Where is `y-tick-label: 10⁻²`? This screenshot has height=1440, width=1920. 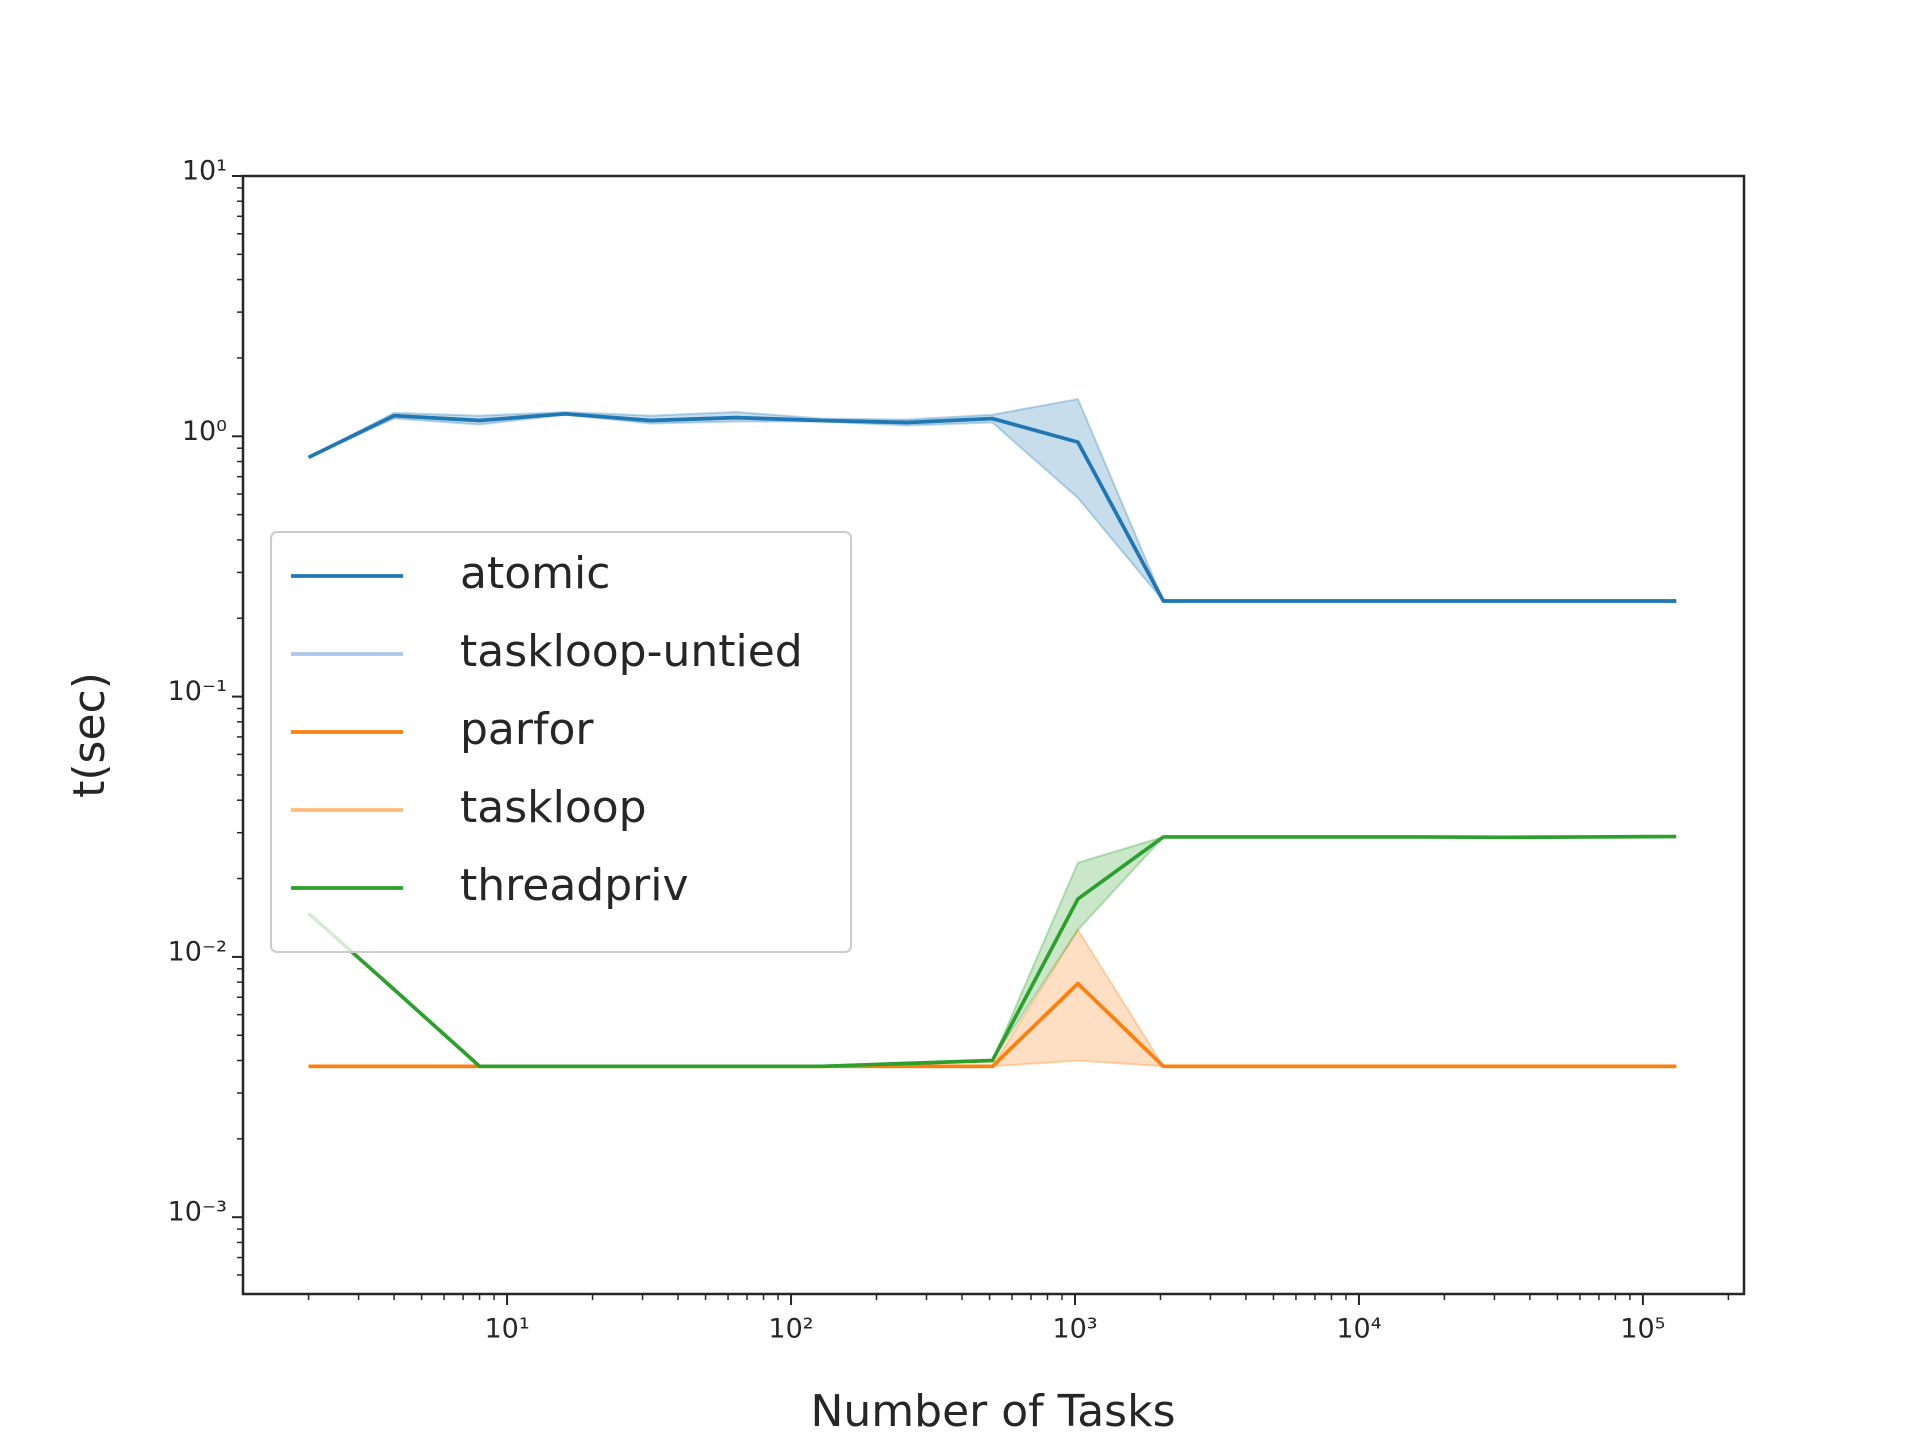
y-tick-label: 10⁻² is located at coordinates (197, 951).